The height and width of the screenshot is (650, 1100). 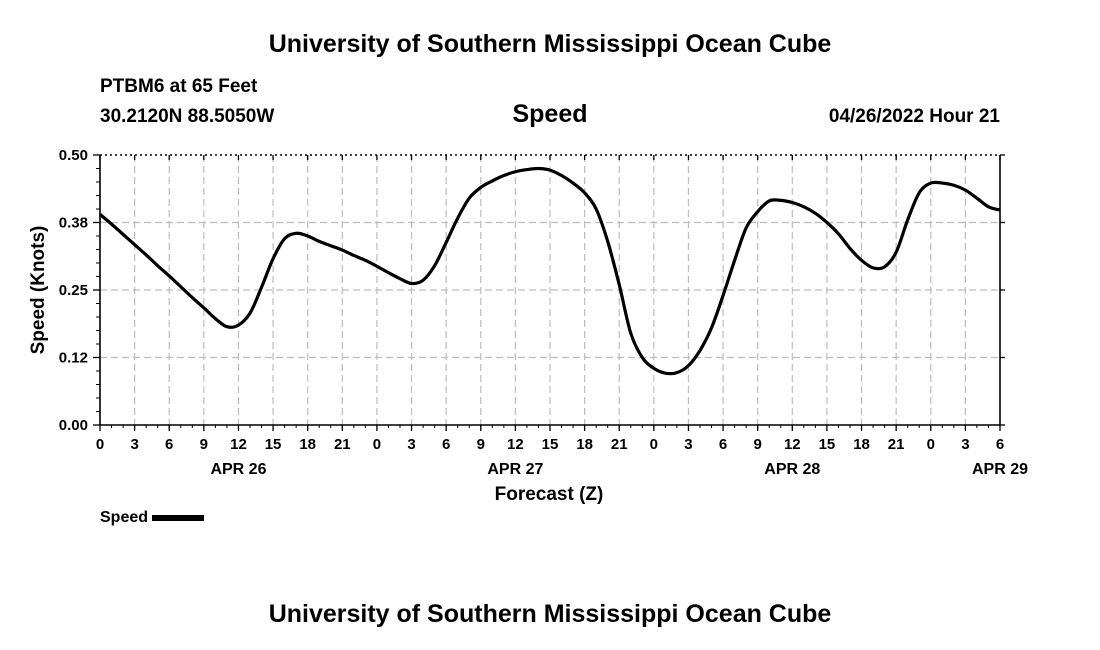 What do you see at coordinates (914, 116) in the screenshot?
I see `run-time-label: 04/26/2022 Hour 21` at bounding box center [914, 116].